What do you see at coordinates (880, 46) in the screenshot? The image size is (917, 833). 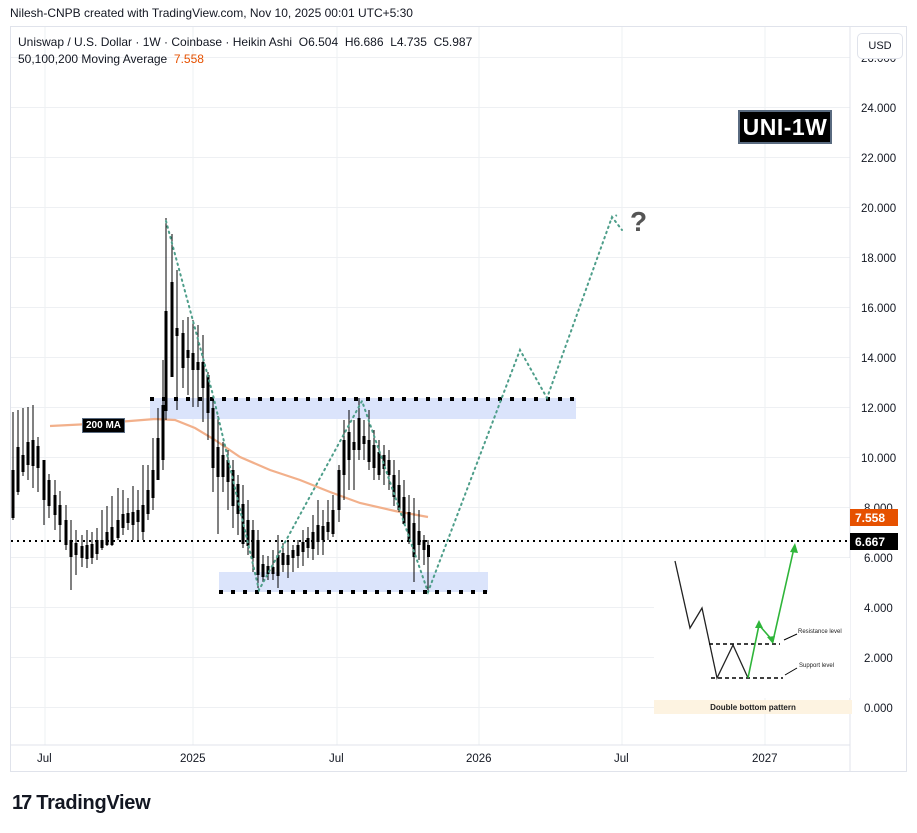 I see `currency-button: USD` at bounding box center [880, 46].